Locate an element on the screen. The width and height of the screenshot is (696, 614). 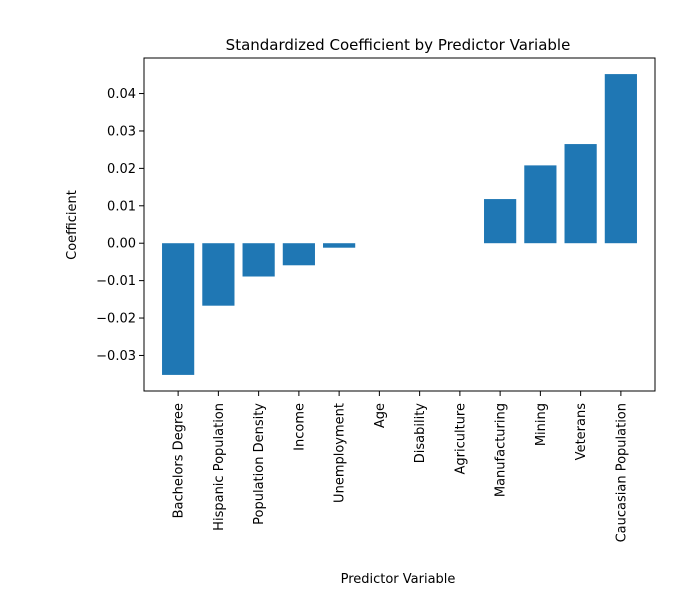
x-tick-label: Income is located at coordinates (299, 427).